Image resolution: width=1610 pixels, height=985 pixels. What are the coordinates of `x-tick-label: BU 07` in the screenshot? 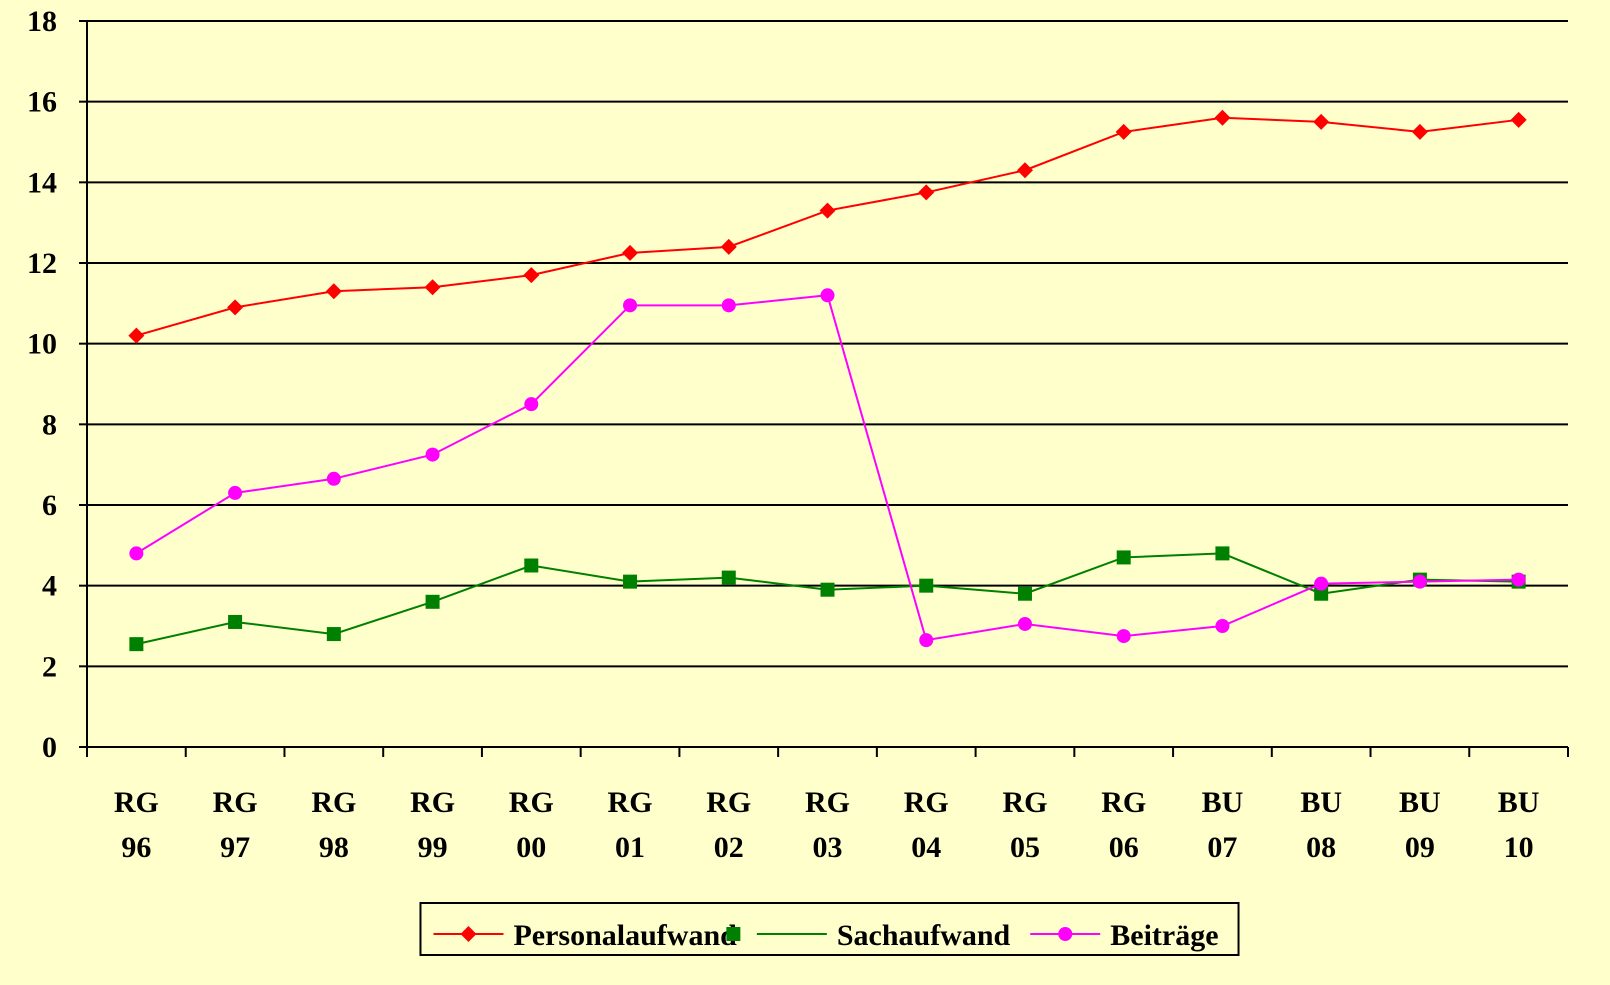 It's located at (1223, 825).